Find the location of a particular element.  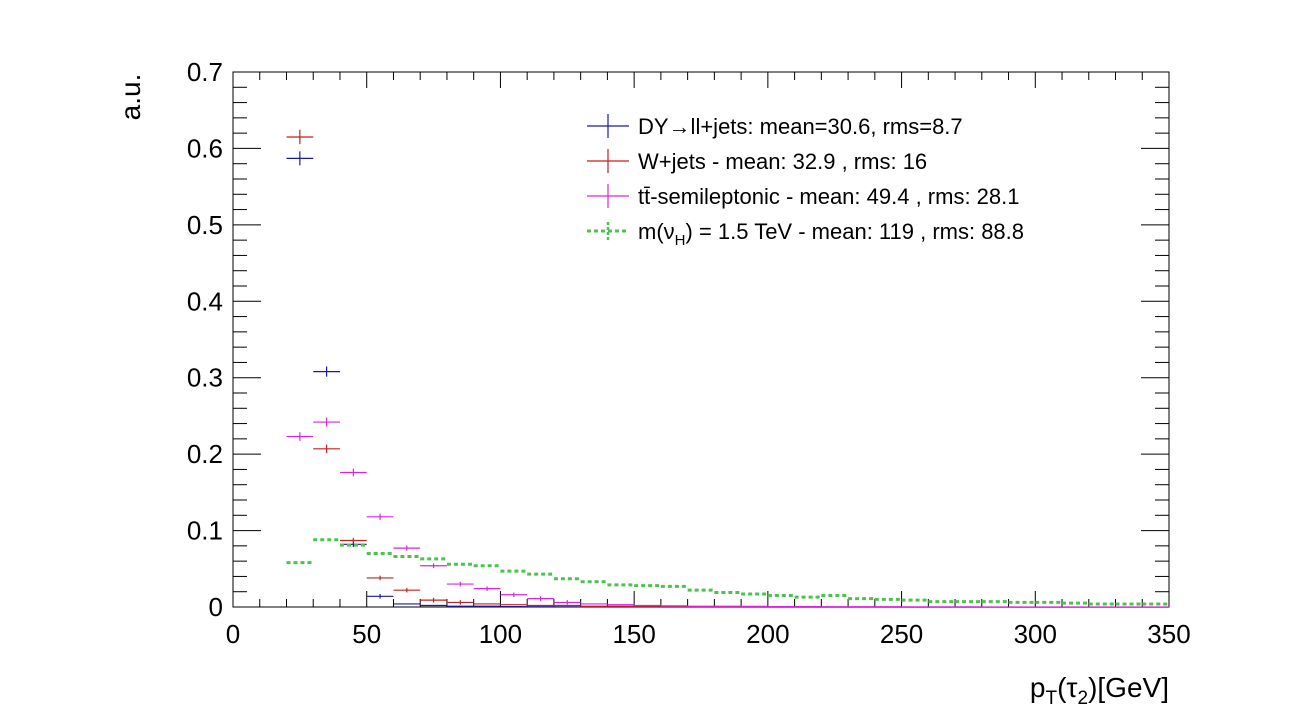

y-tick-label: 0 is located at coordinates (216, 607).